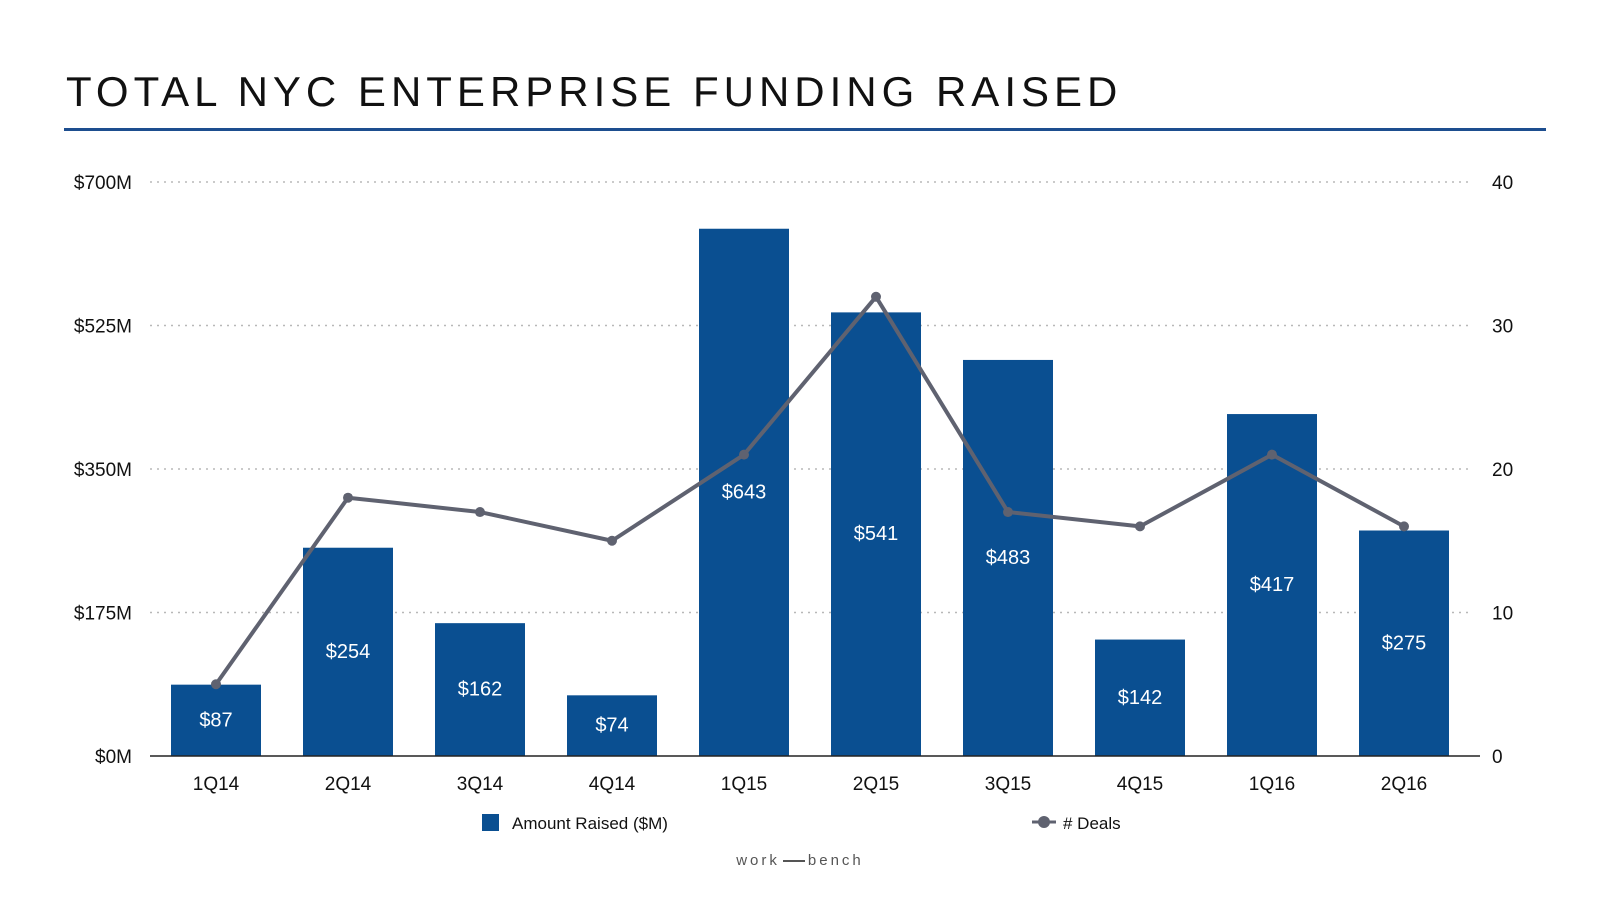  What do you see at coordinates (216, 784) in the screenshot?
I see `x-tick-label: 1Q14` at bounding box center [216, 784].